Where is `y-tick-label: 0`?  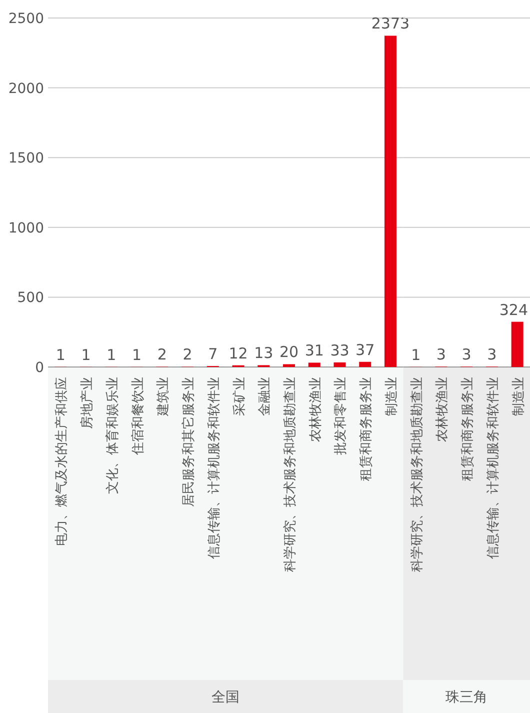
y-tick-label: 0 is located at coordinates (39, 368).